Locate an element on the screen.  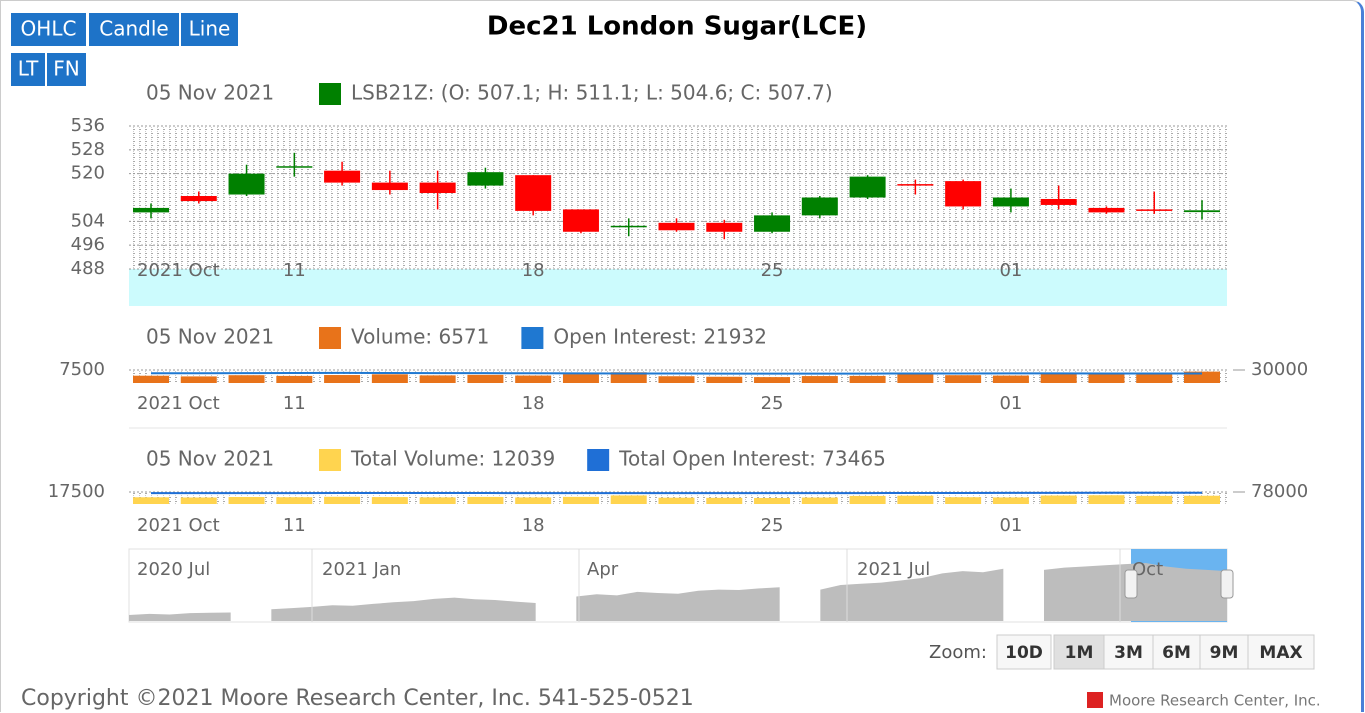
y-tick-label: 7500 is located at coordinates (82, 369).